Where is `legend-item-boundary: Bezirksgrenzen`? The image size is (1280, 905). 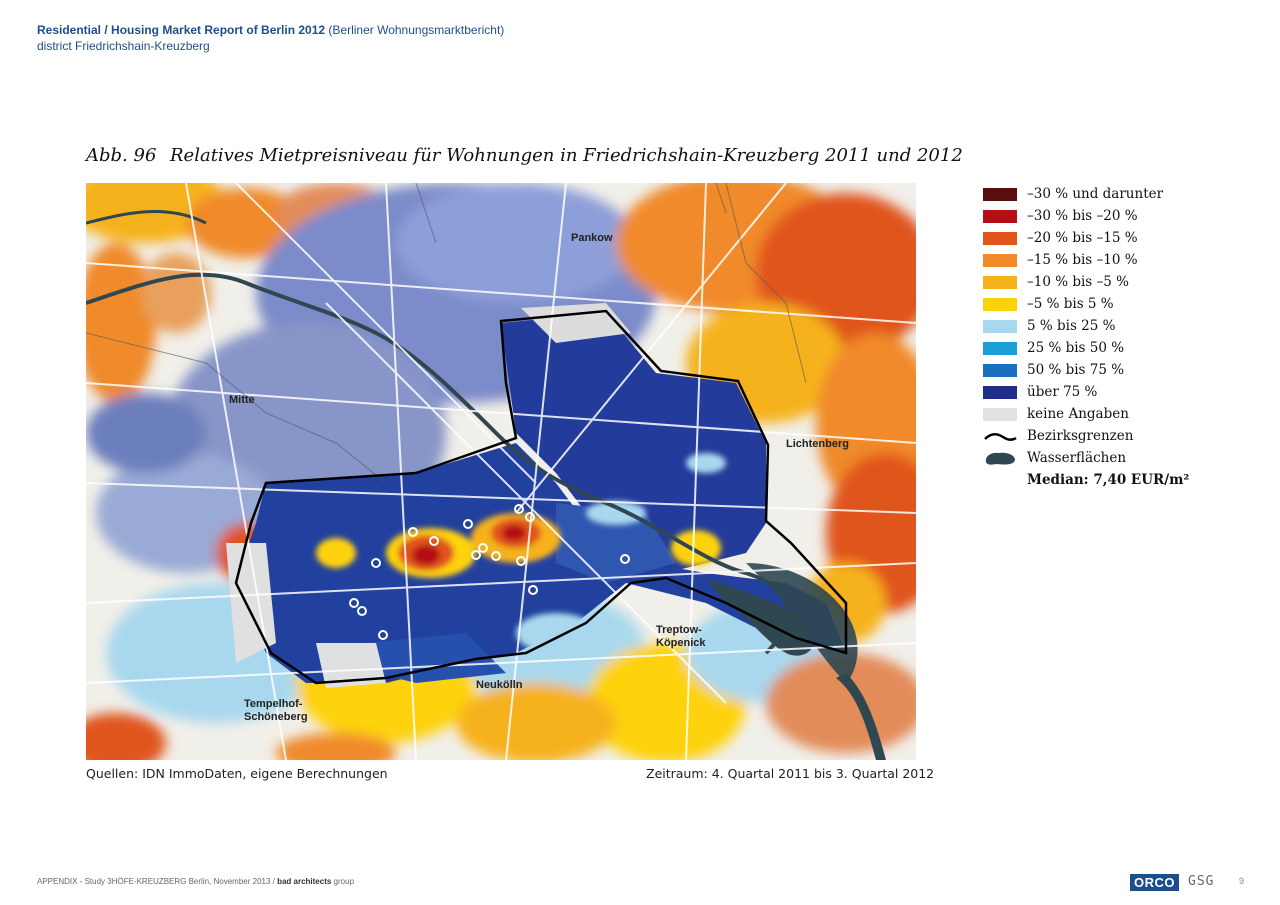 legend-item-boundary: Bezirksgrenzen is located at coordinates (1086, 436).